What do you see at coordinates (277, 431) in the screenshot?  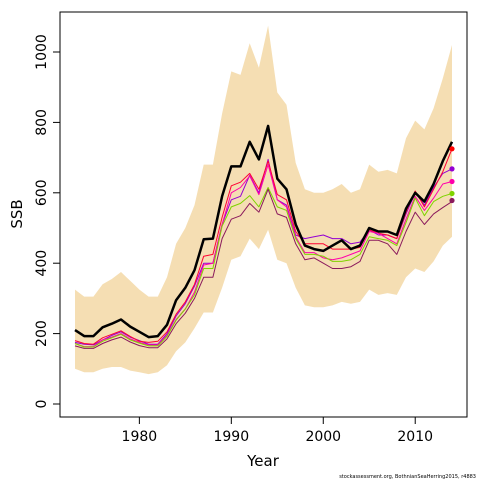 I see `x-axis: 1980 1990 2000 2010` at bounding box center [277, 431].